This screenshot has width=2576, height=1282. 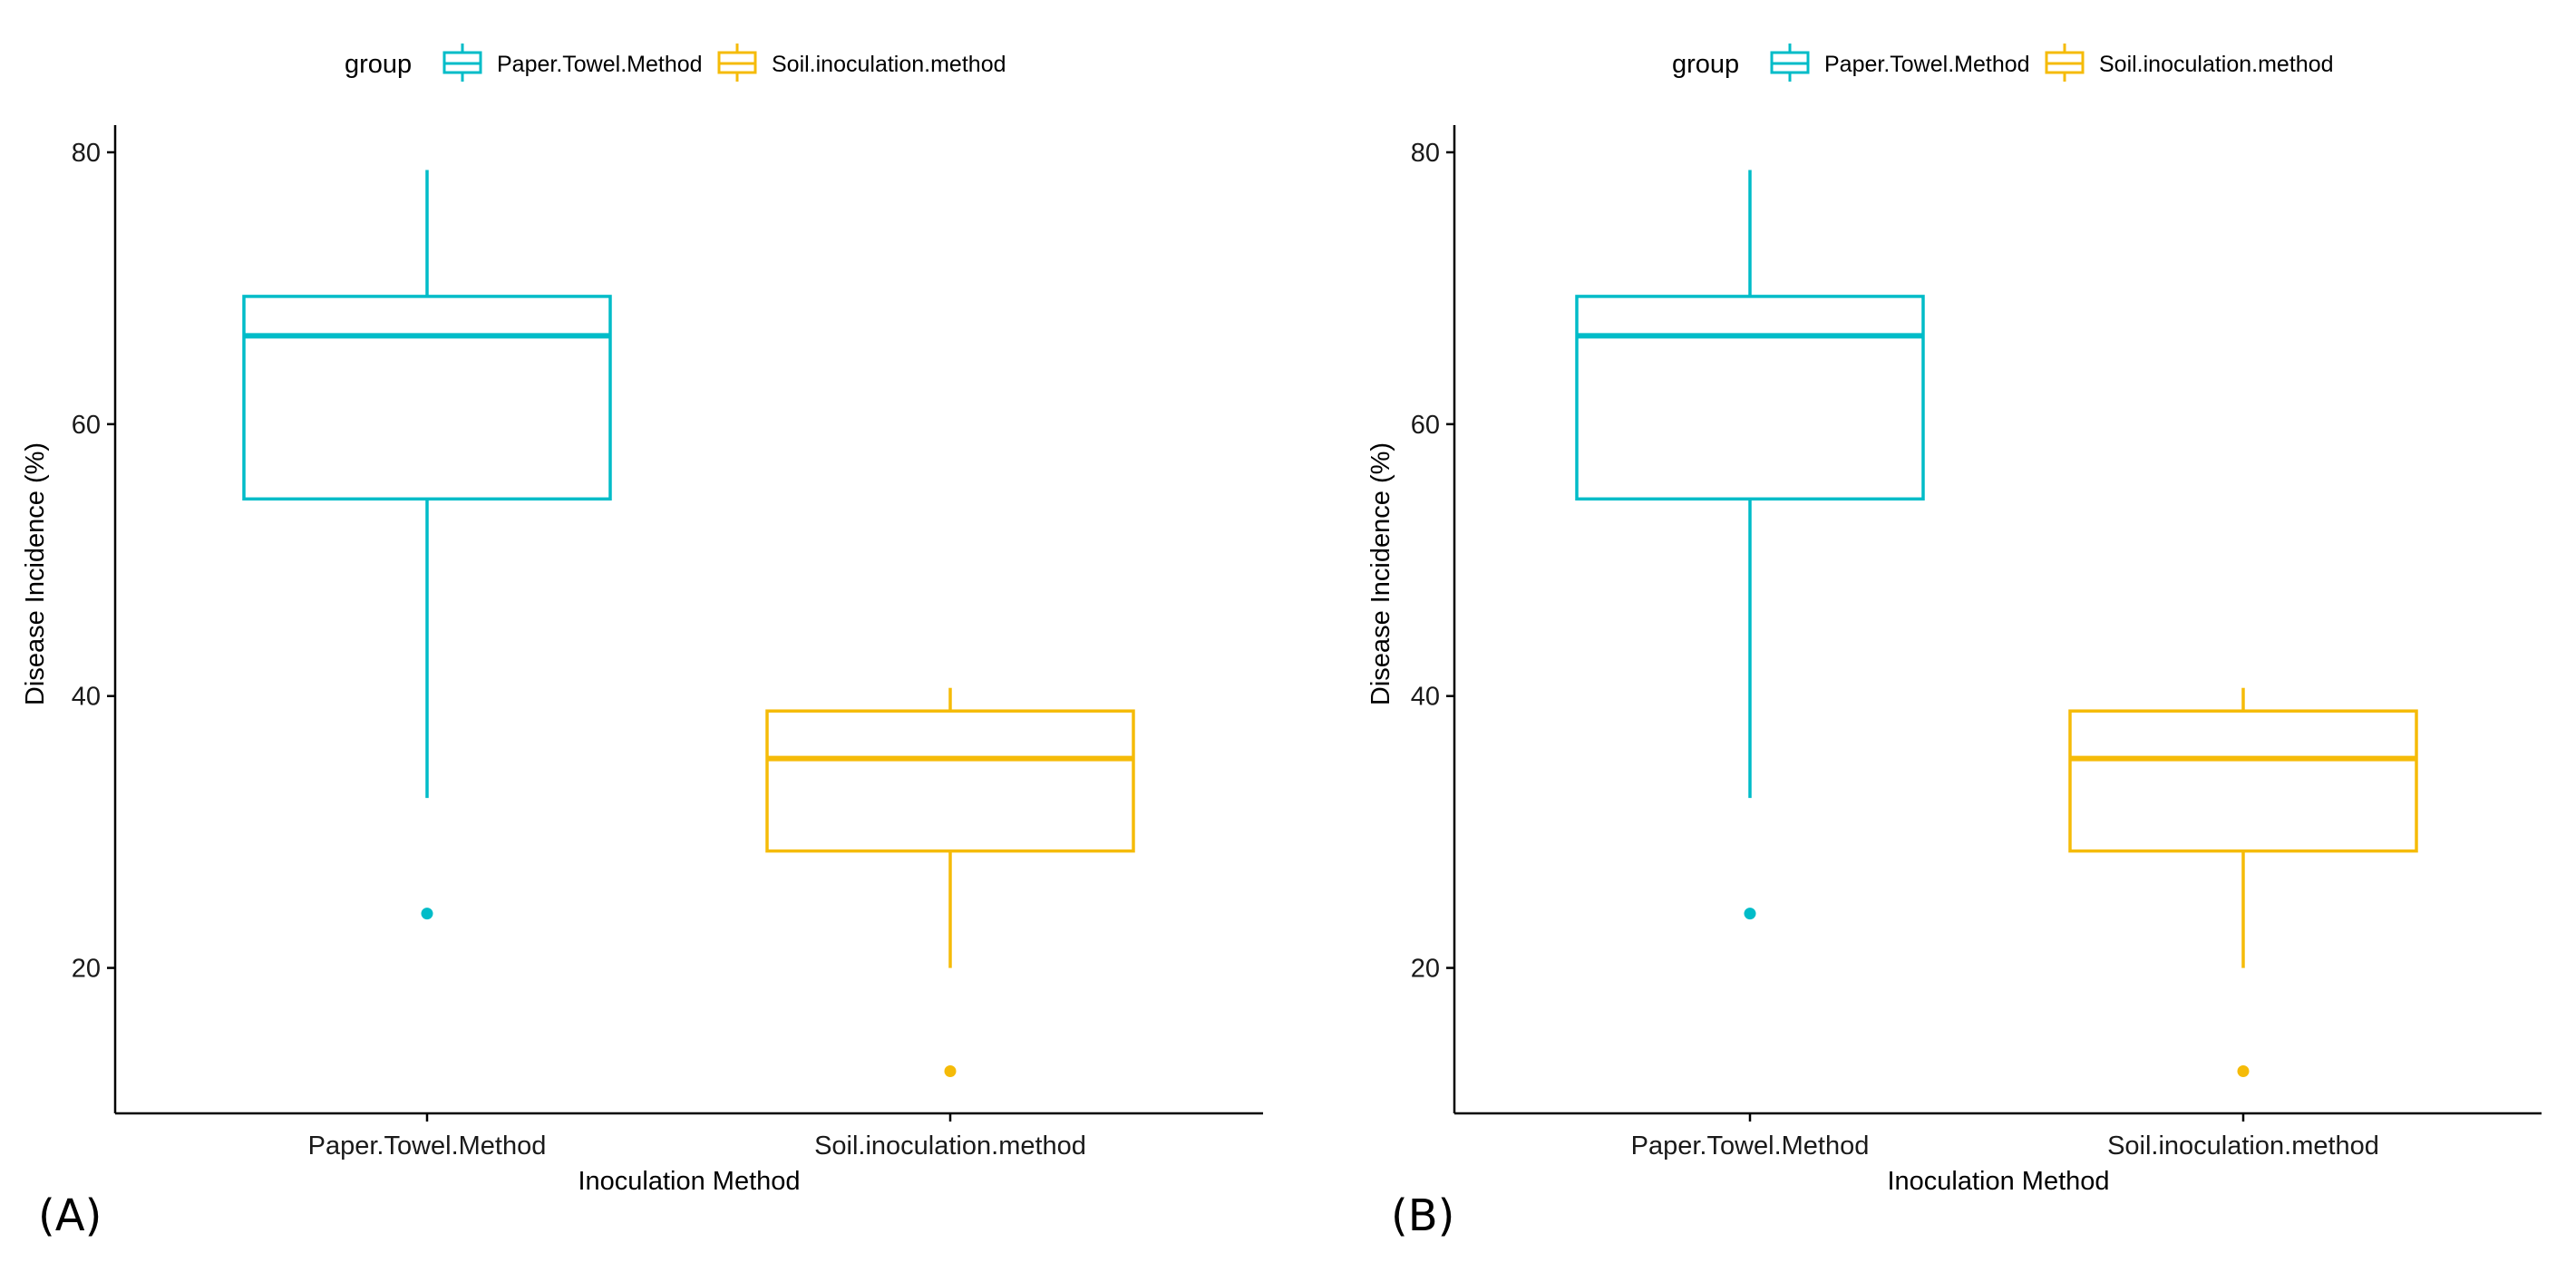 What do you see at coordinates (1422, 1215) in the screenshot?
I see `panel-label: (B)` at bounding box center [1422, 1215].